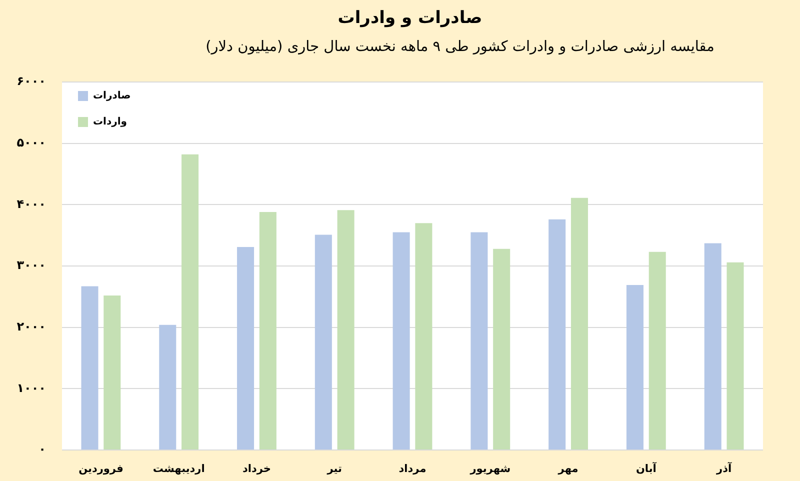 The width and height of the screenshot is (800, 481). Describe the element at coordinates (31, 387) in the screenshot. I see `y-tick-label: ۱۰۰۰` at that location.